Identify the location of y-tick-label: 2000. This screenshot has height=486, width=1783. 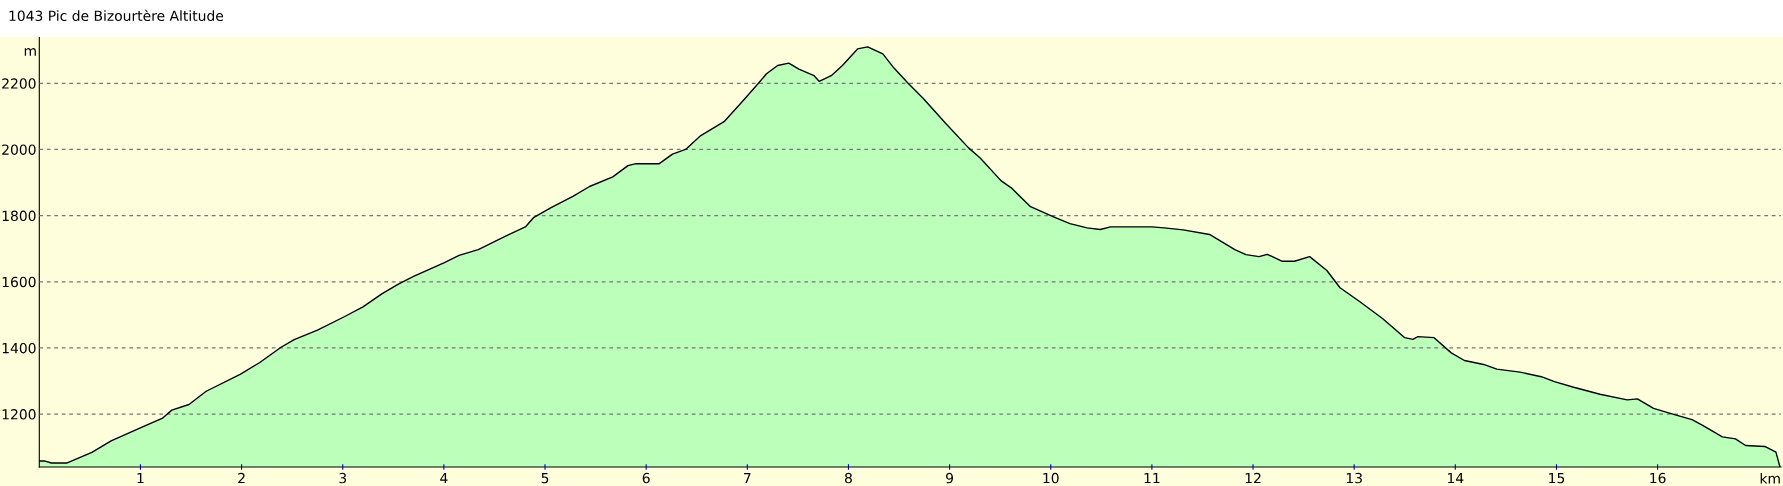
(19, 149).